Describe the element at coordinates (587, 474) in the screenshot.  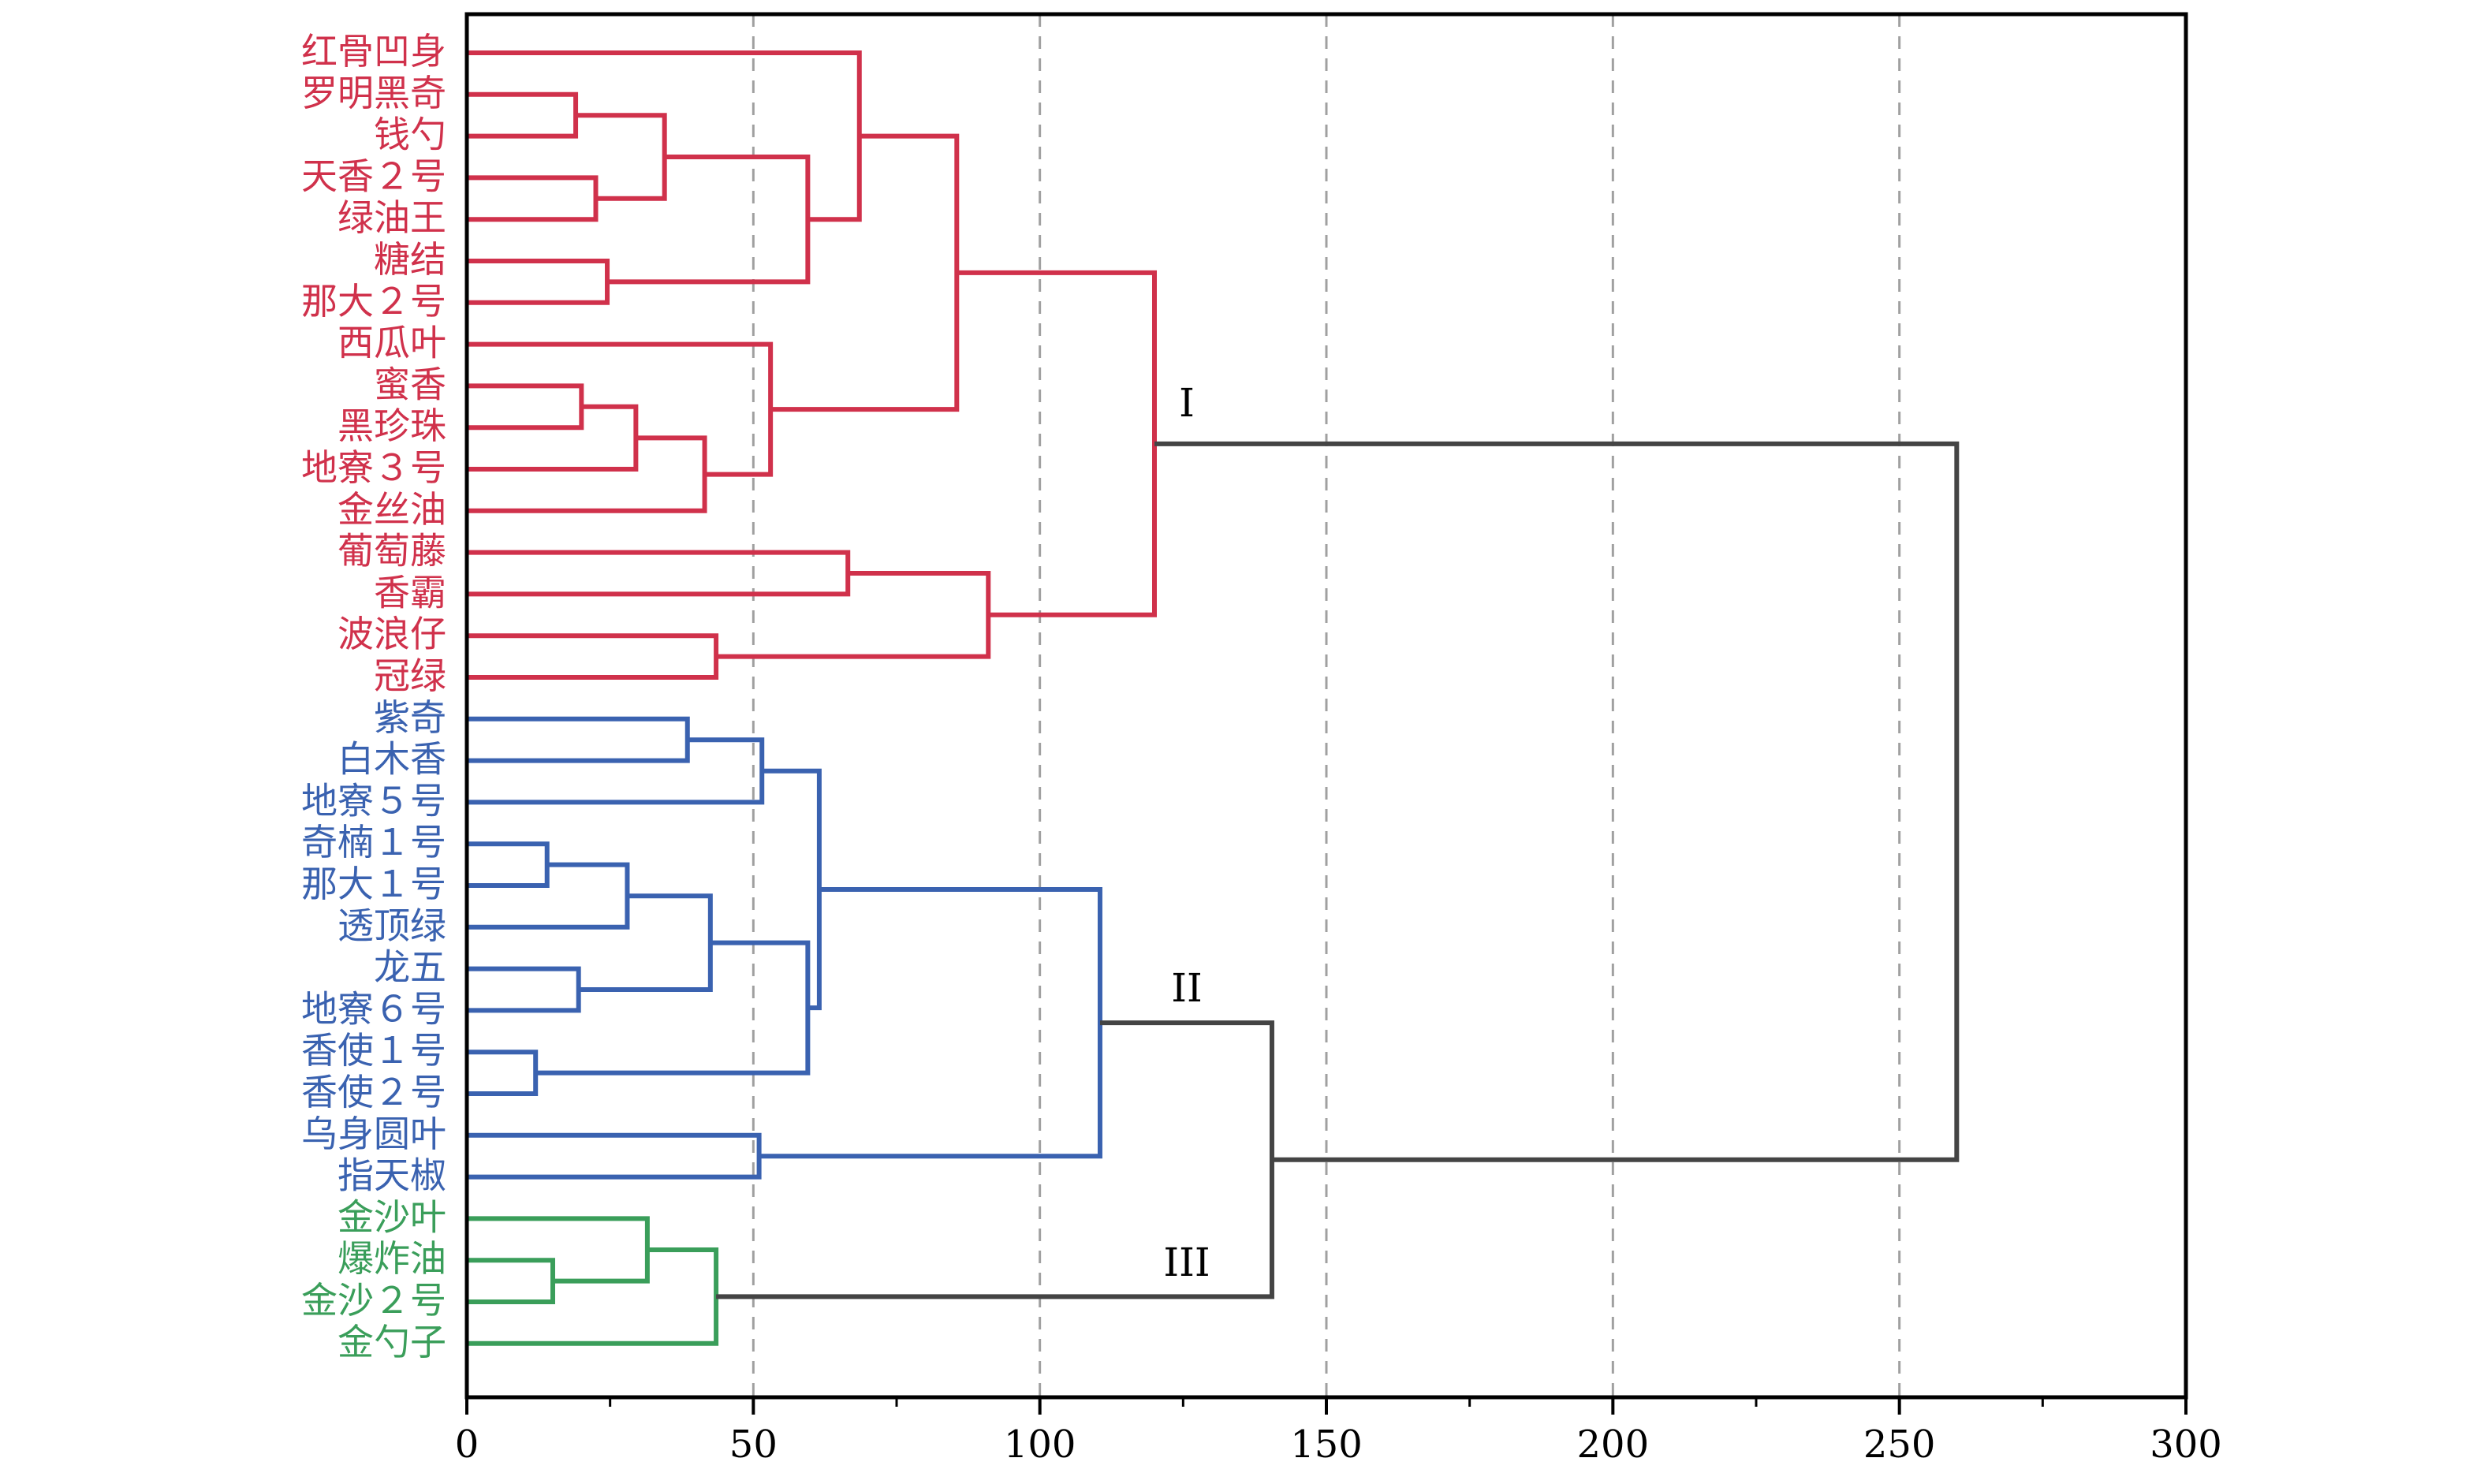
I see `link-n9` at that location.